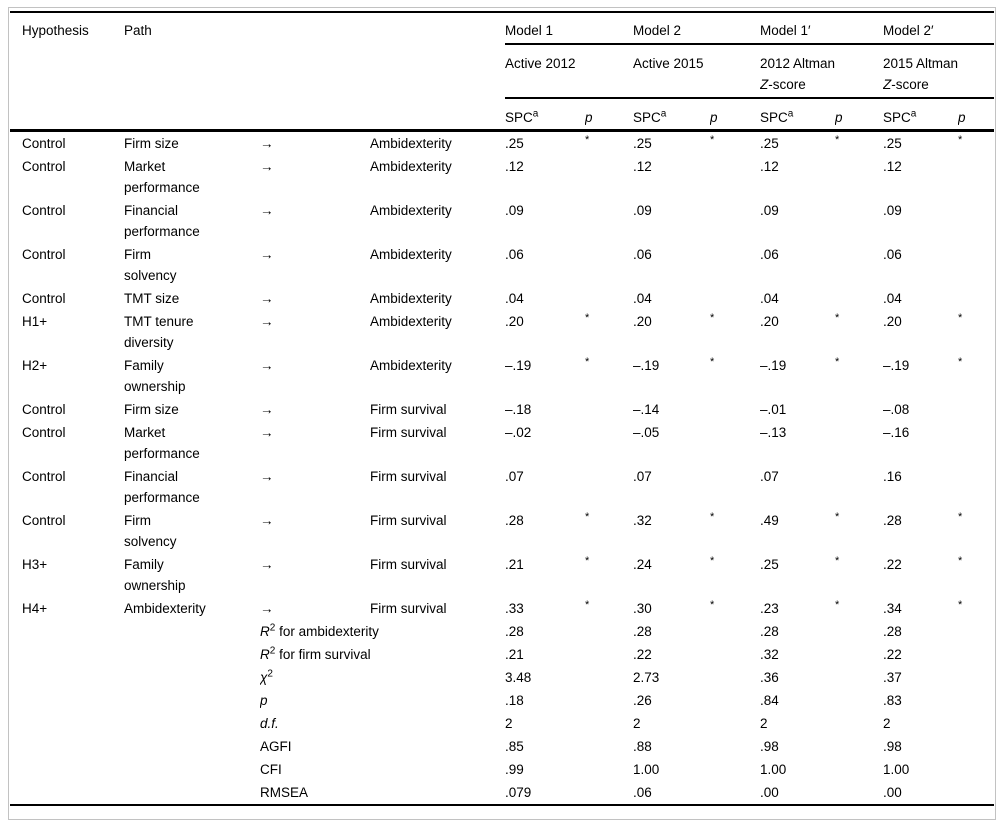 Image resolution: width=1006 pixels, height=825 pixels. I want to click on stat-row: CFI .99 1.00 1.00 1.00, so click(502, 769).